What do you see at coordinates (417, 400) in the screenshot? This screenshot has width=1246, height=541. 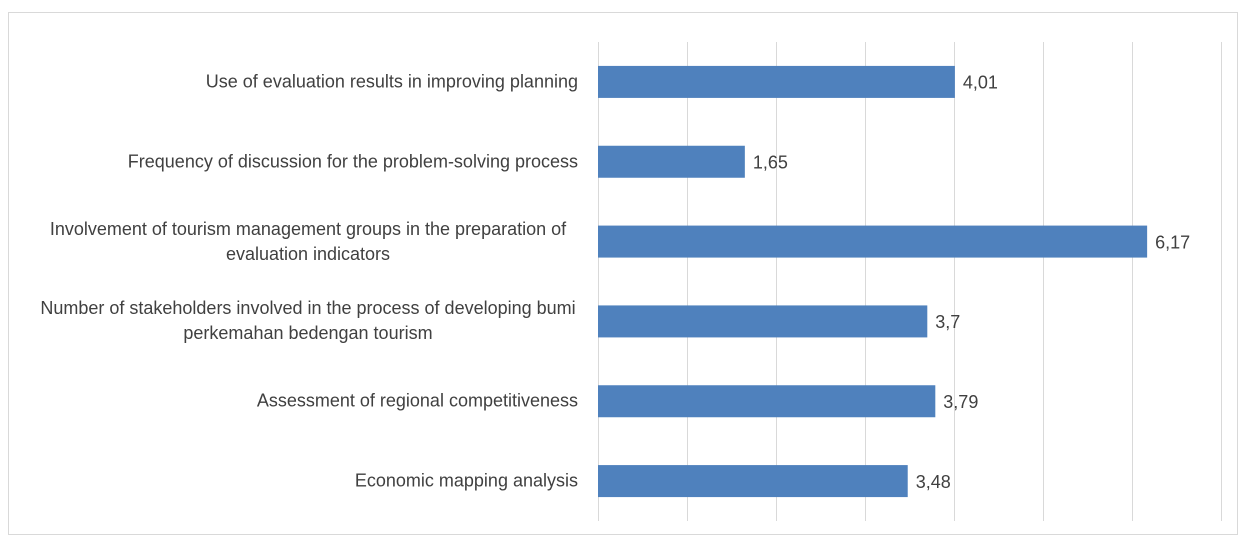 I see `category-label: Assessment of regional competitiveness` at bounding box center [417, 400].